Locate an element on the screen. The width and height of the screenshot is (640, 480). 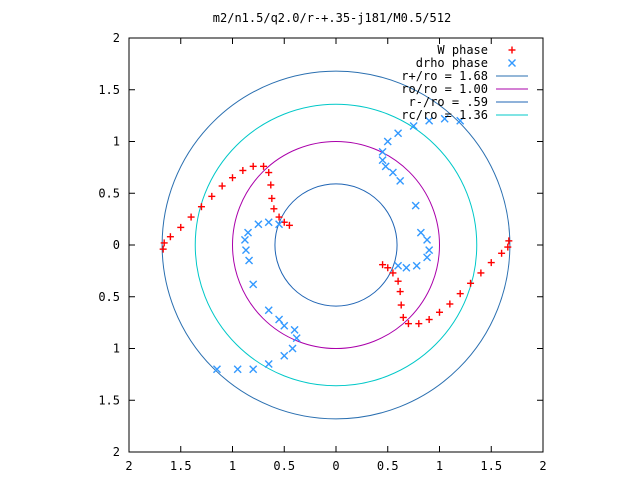
x-tick-label: 1.5 is located at coordinates (491, 466).